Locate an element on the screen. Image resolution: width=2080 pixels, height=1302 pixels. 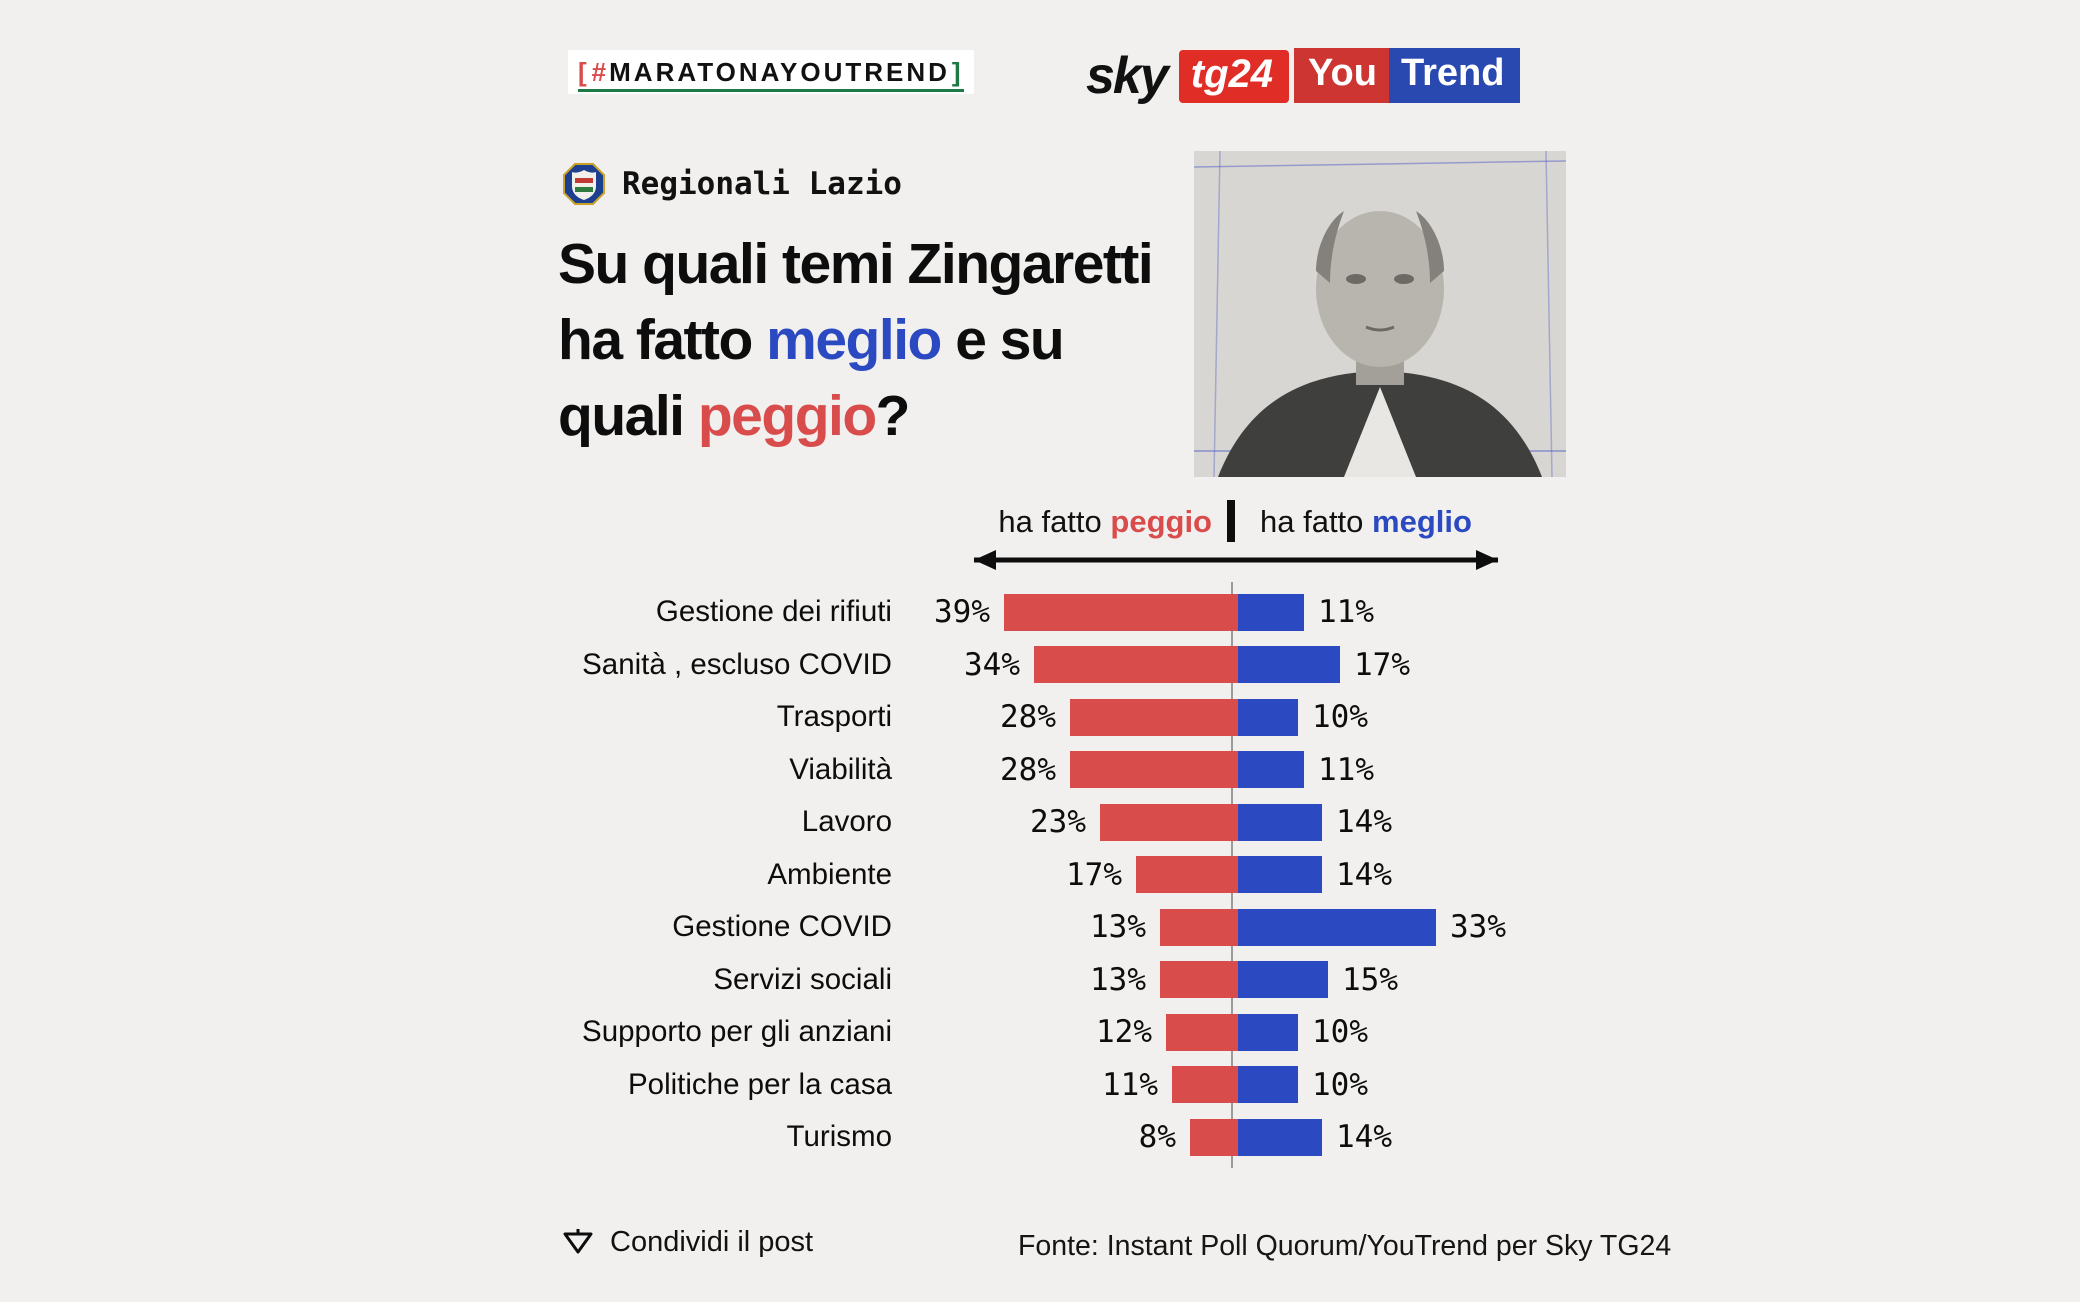
peggio-zone: 8% is located at coordinates (1067, 1137).